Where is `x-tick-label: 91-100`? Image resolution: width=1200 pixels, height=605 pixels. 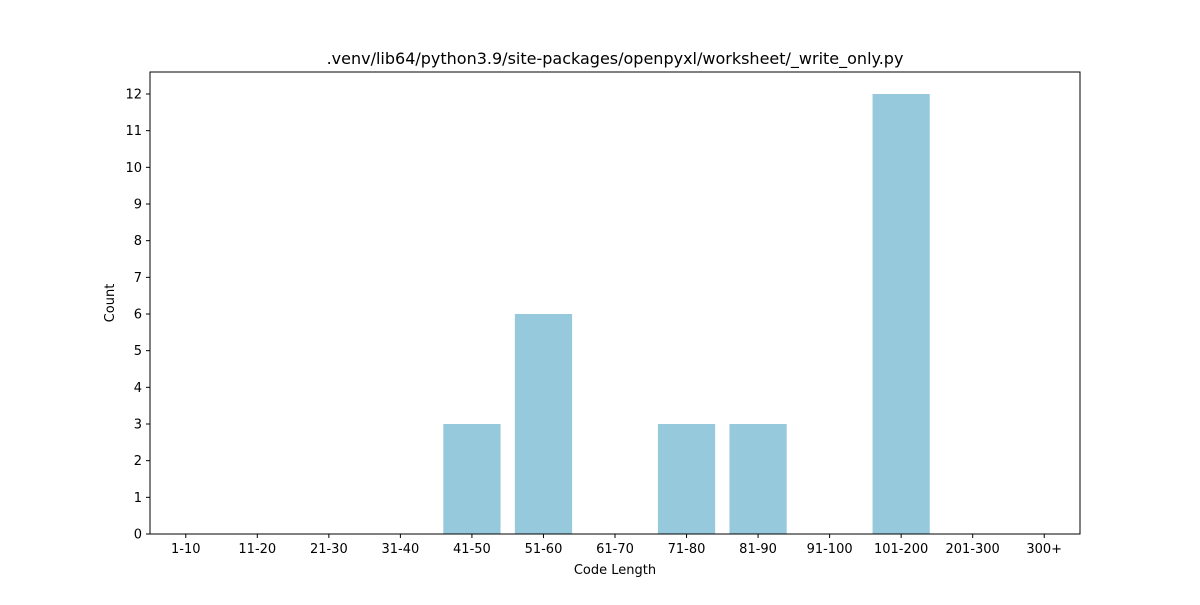 x-tick-label: 91-100 is located at coordinates (830, 549).